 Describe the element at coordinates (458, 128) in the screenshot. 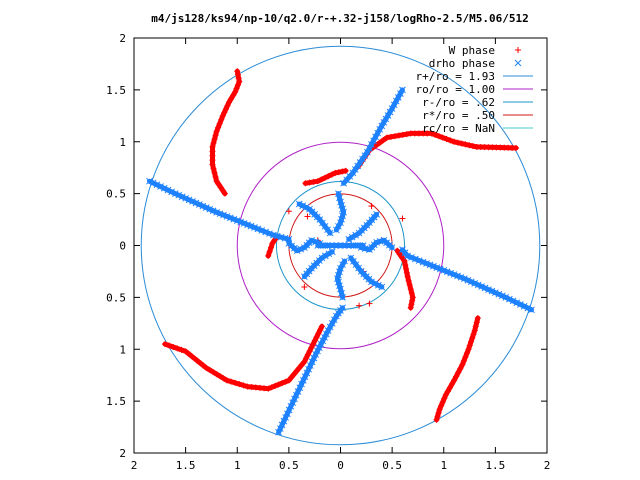

I see `legend-label: rc/ro = NaN` at that location.